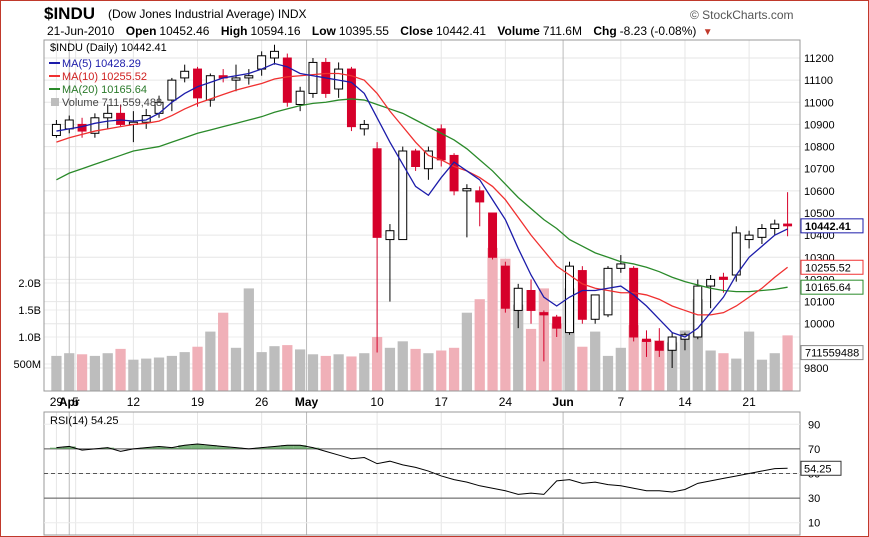 The height and width of the screenshot is (537, 869). What do you see at coordinates (814, 524) in the screenshot?
I see `rsi-tick-label: 10` at bounding box center [814, 524].